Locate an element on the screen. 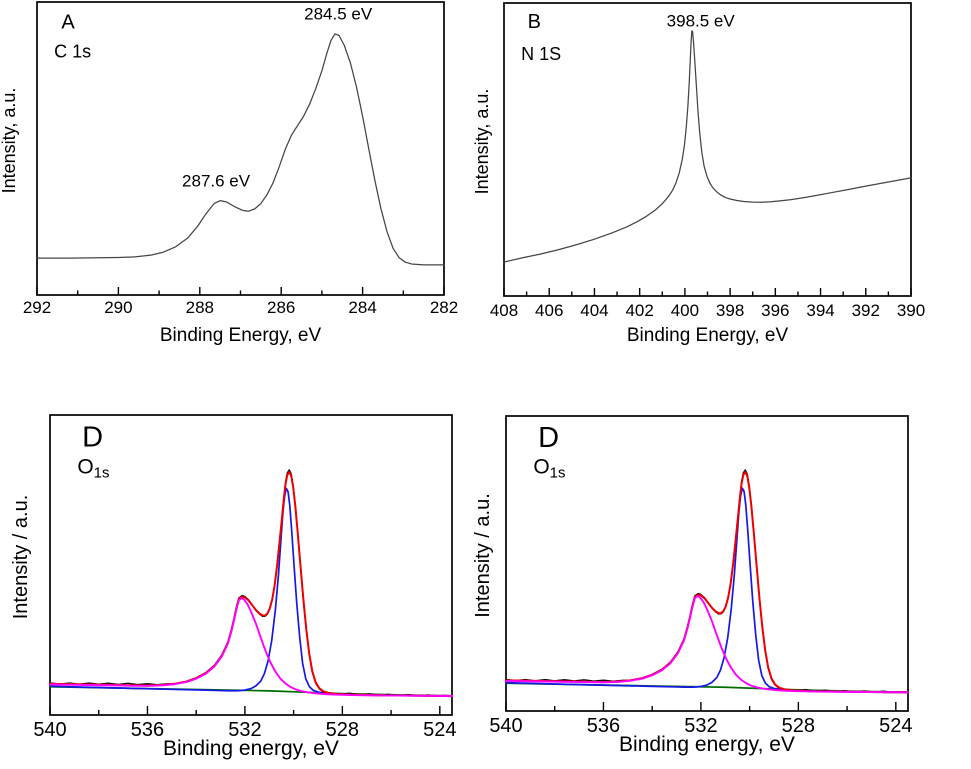  x-axis-tick-label: 404 is located at coordinates (594, 310).